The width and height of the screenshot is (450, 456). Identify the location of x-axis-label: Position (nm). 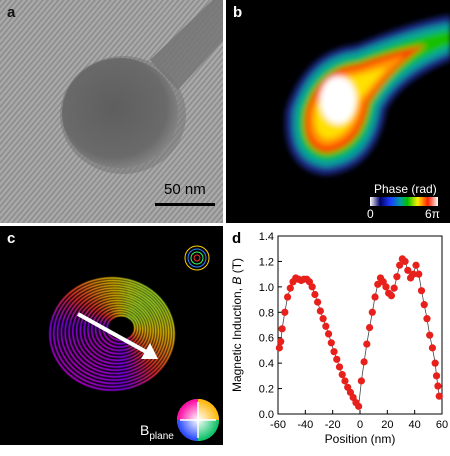
(360, 439).